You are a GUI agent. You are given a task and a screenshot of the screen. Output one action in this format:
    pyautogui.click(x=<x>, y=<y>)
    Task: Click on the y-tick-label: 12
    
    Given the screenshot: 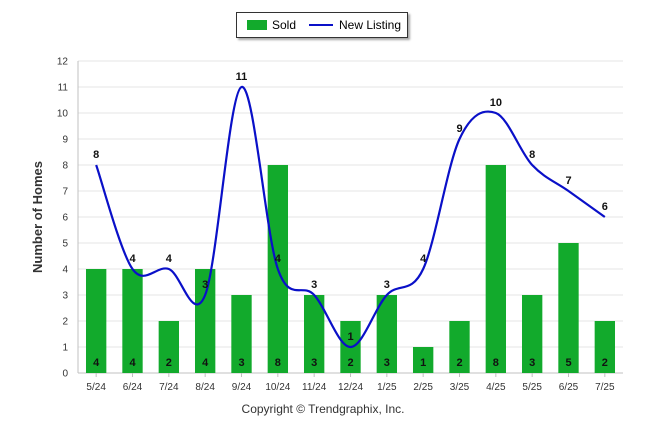 What is the action you would take?
    pyautogui.click(x=63, y=62)
    